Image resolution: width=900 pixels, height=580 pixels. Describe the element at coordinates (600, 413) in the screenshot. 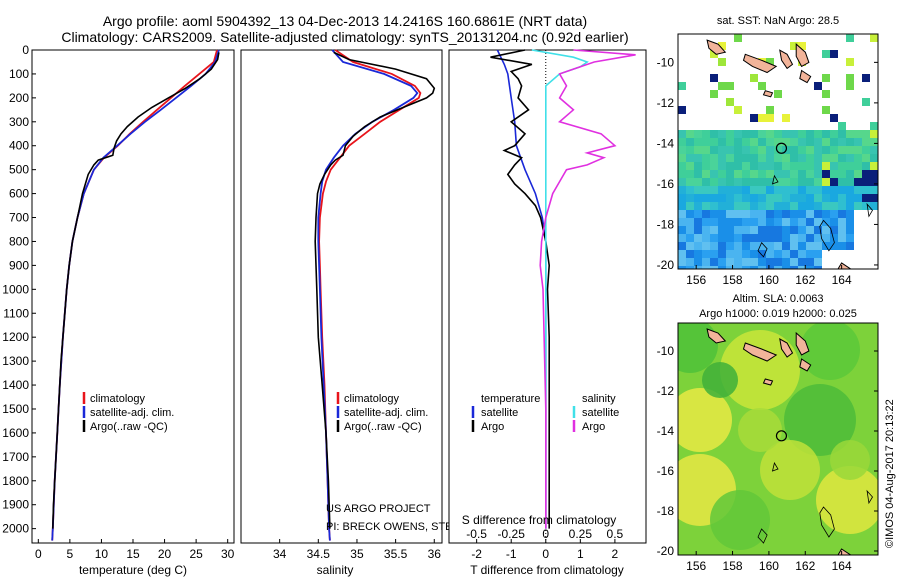

I see `legend-label-s-satellite: satellite` at that location.